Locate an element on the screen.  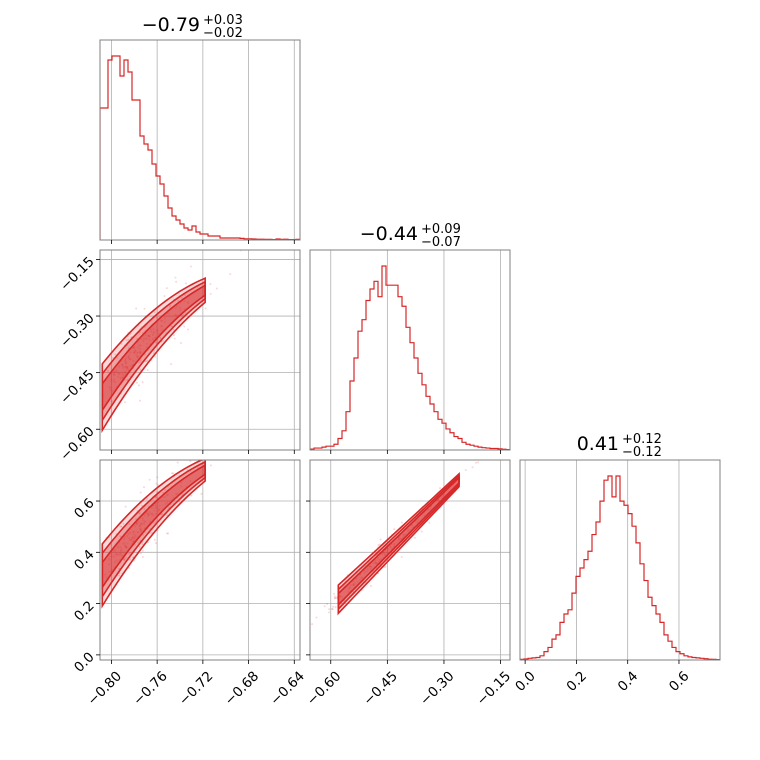
title-param-1-minus: −0.02 is located at coordinates (223, 33).